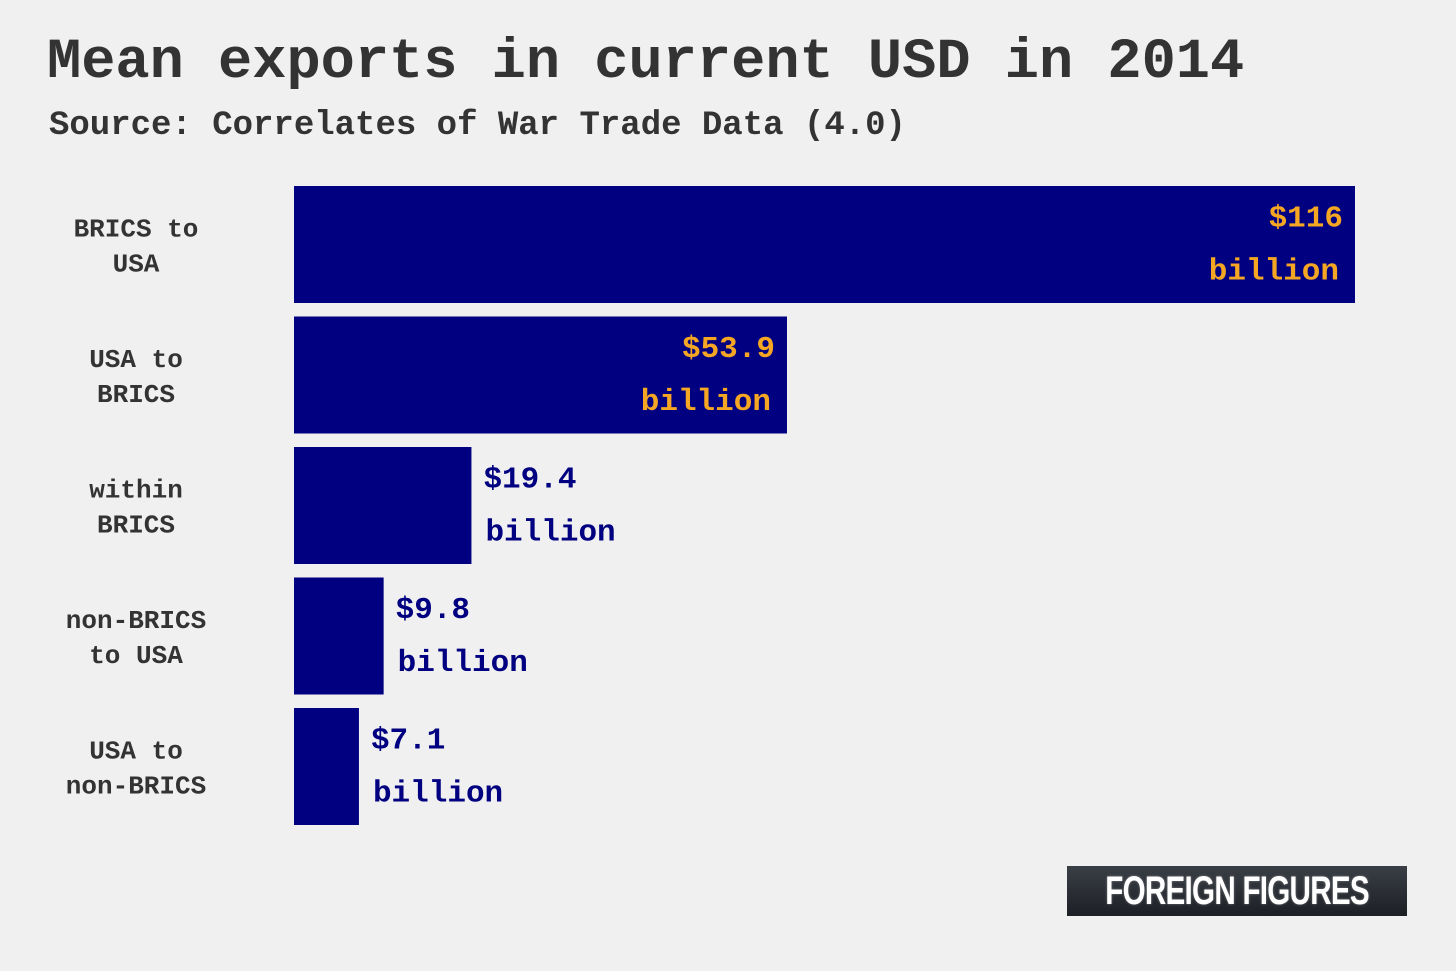  I want to click on value-label-3-1: billion, so click(463, 663).